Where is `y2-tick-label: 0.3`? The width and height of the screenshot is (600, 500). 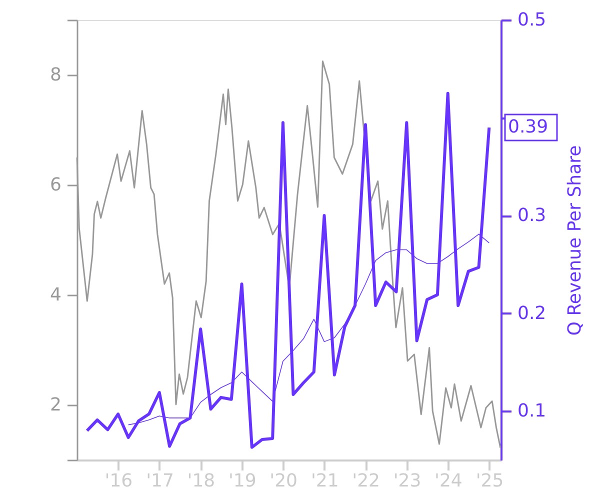
y2-tick-label: 0.3 is located at coordinates (532, 215).